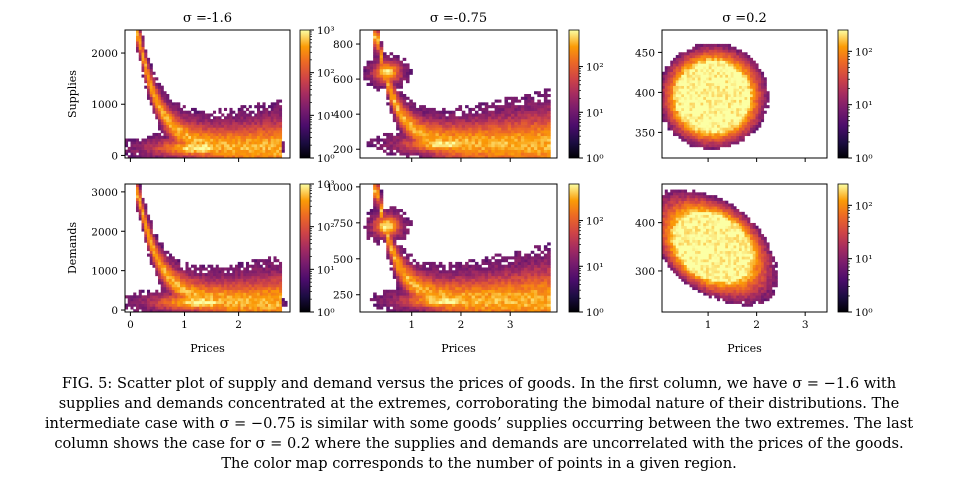 The height and width of the screenshot is (488, 958). I want to click on colorbar-tick-label: 10², so click(326, 74).